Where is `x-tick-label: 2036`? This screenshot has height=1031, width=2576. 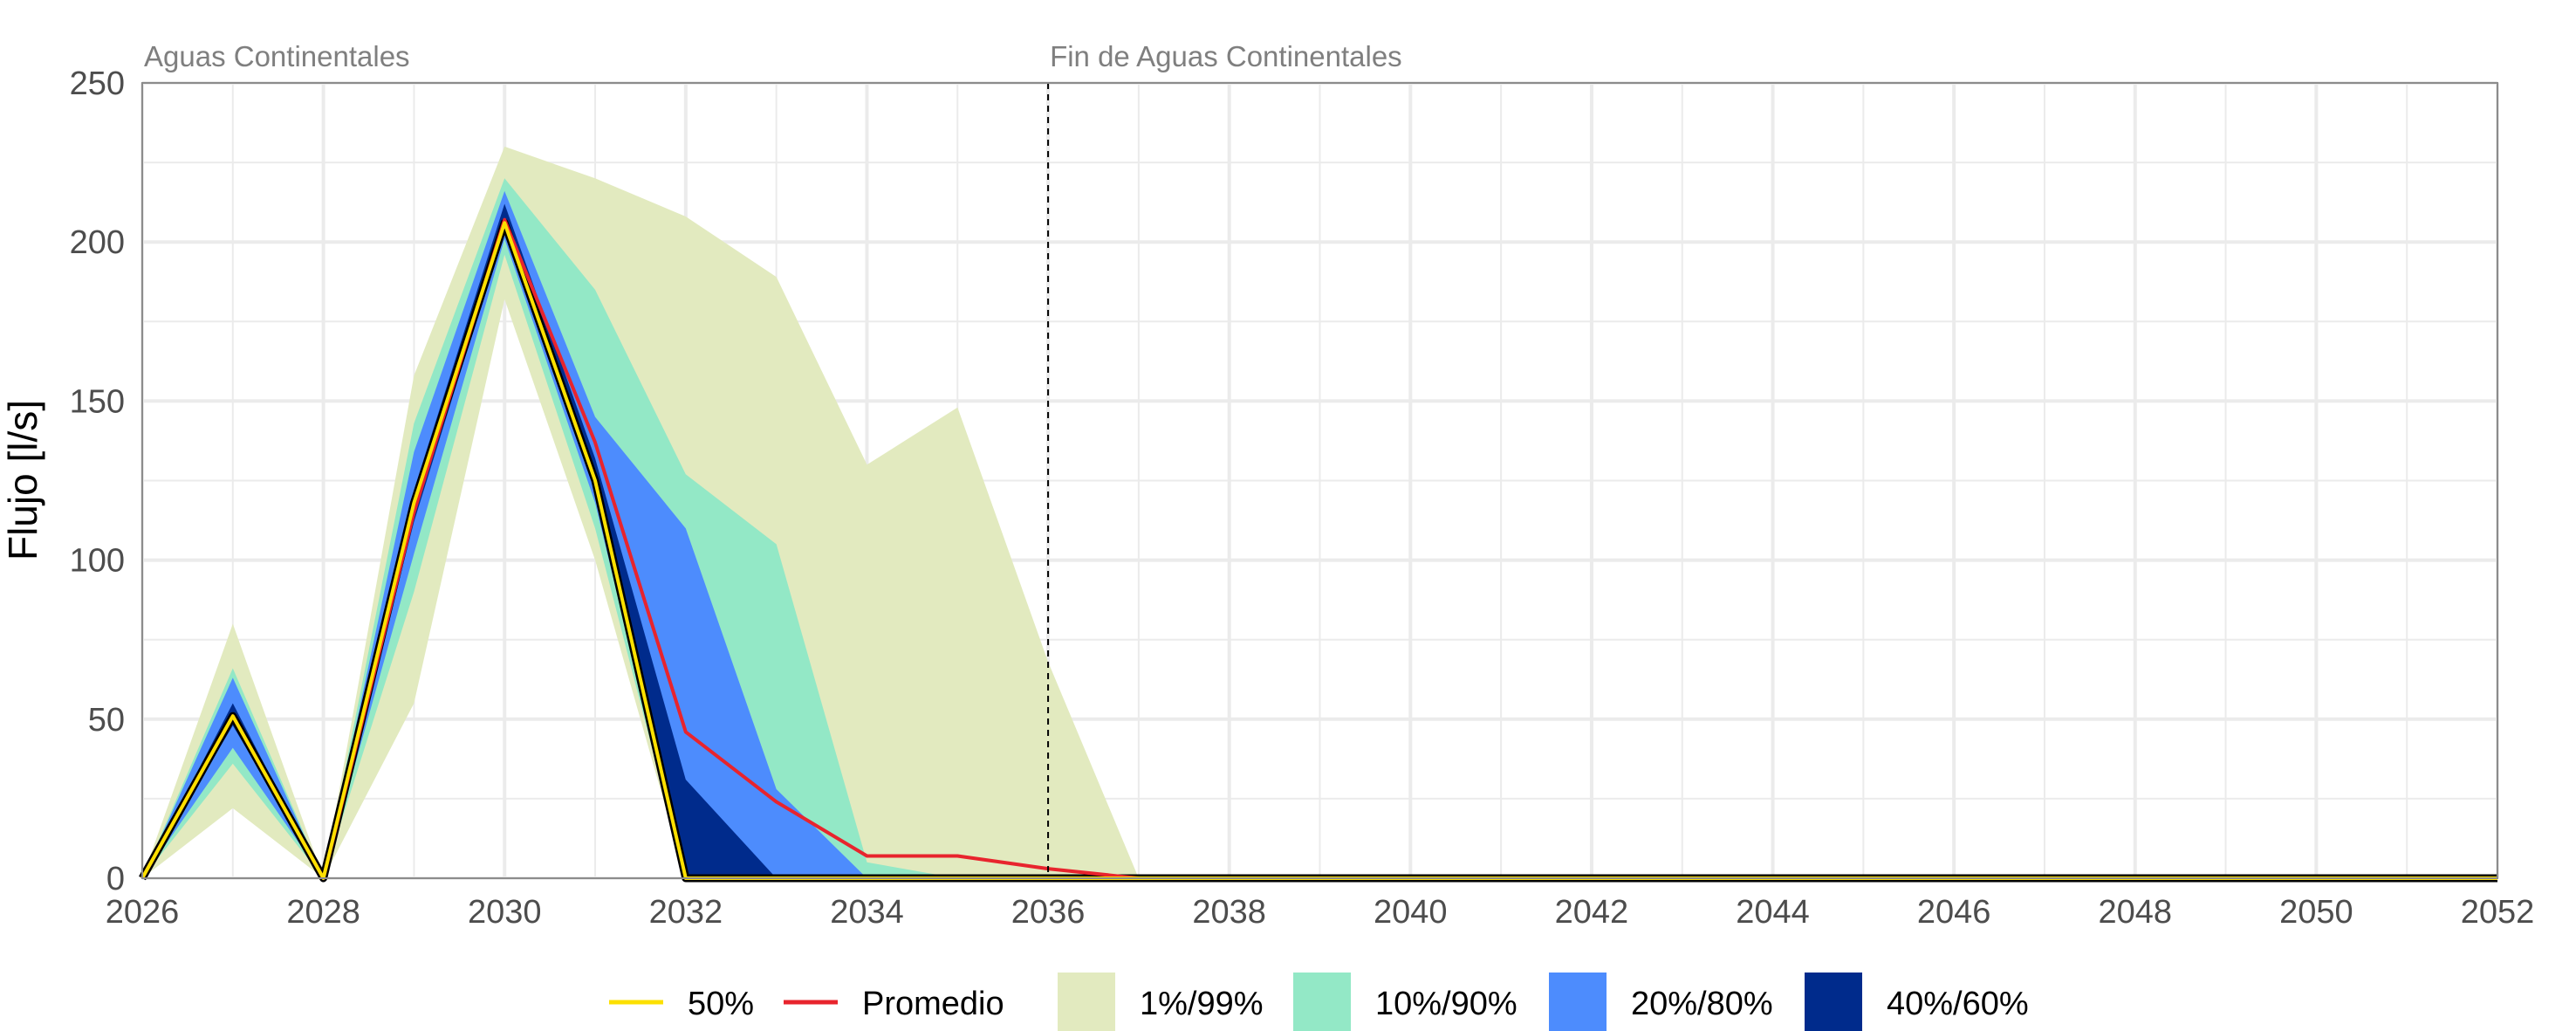 x-tick-label: 2036 is located at coordinates (1048, 913).